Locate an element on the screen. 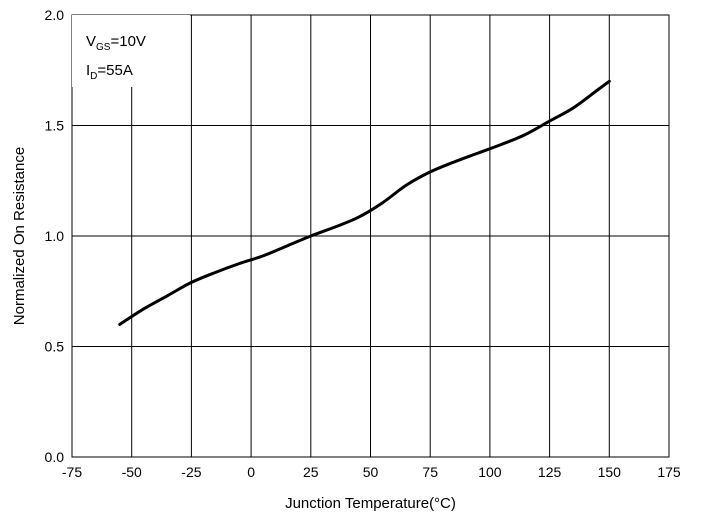 Image resolution: width=701 pixels, height=518 pixels. x-tick-label: 50 is located at coordinates (371, 472).